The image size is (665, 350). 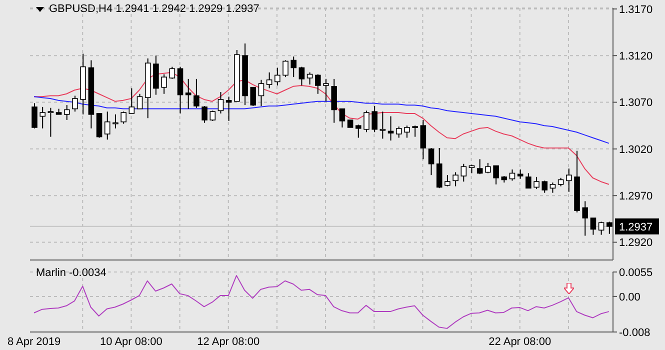 What do you see at coordinates (154, 9) in the screenshot?
I see `chart-title: GBPUSD,H4 1.2941 1.2942 1.2929 1.2937` at bounding box center [154, 9].